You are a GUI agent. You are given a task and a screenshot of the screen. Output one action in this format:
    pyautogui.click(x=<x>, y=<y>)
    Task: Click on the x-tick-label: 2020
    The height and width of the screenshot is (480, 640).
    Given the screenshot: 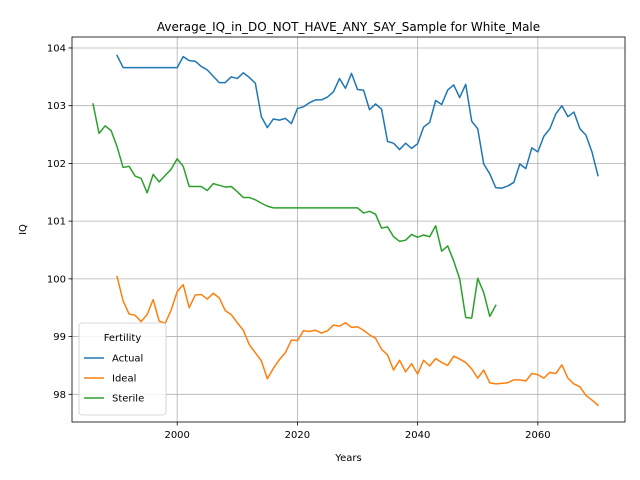 What is the action you would take?
    pyautogui.click(x=297, y=435)
    